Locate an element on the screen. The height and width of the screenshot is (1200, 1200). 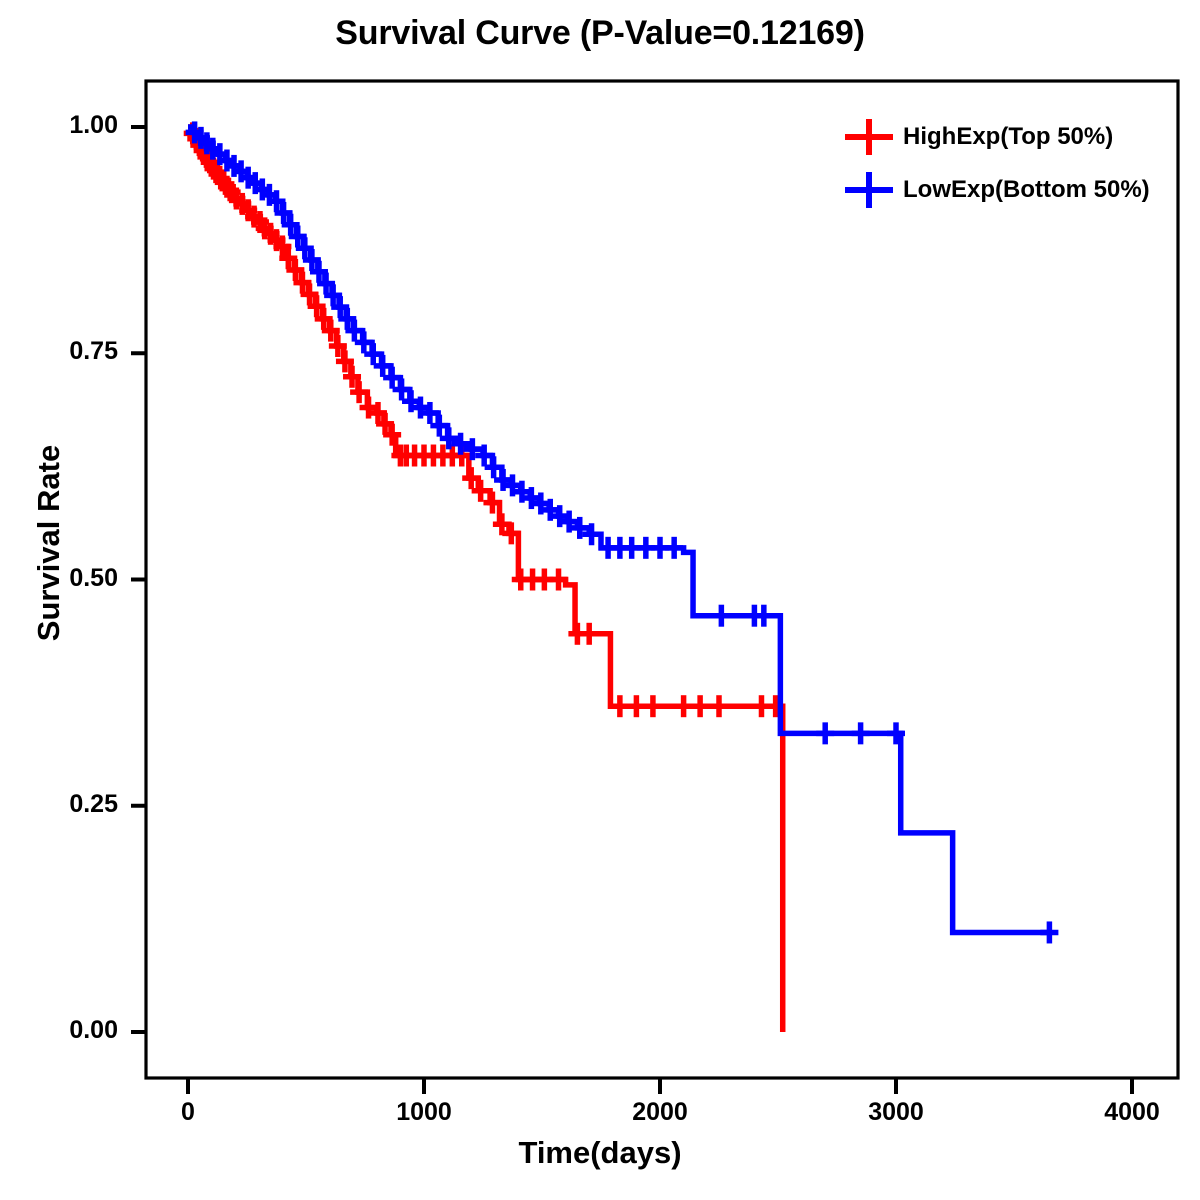
legend-label-lowexp: LowExp(Bottom 50%) is located at coordinates (1026, 189).